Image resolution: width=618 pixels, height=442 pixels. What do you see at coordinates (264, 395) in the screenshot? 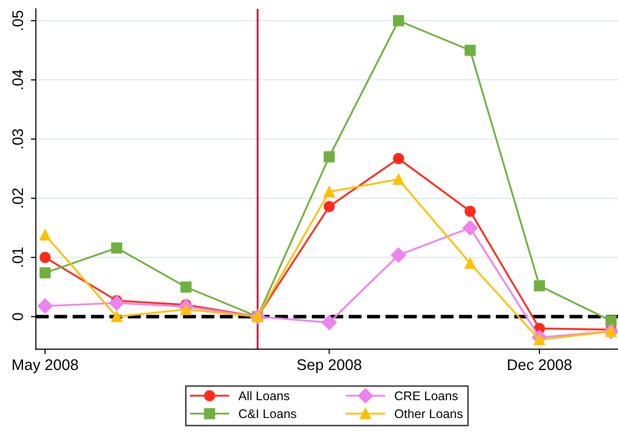
I see `legend-label: All Loans` at bounding box center [264, 395].